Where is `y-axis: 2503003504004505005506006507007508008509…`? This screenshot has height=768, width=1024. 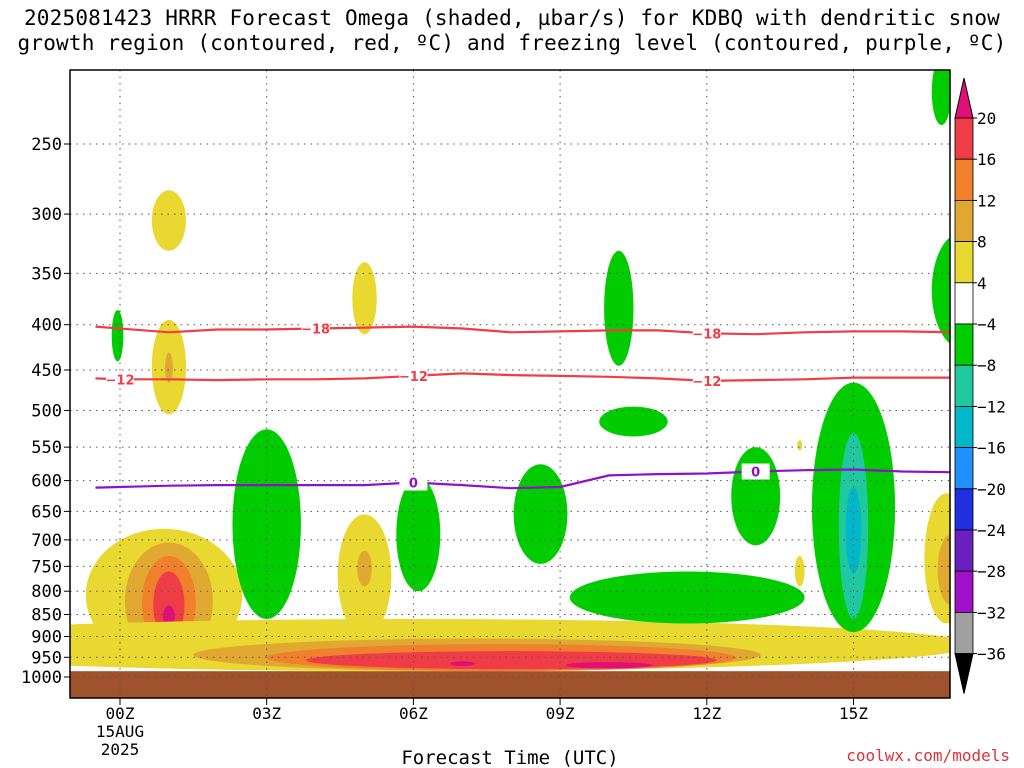 y-axis: 2503003504004505005506006507007508008509… is located at coordinates (45, 411).